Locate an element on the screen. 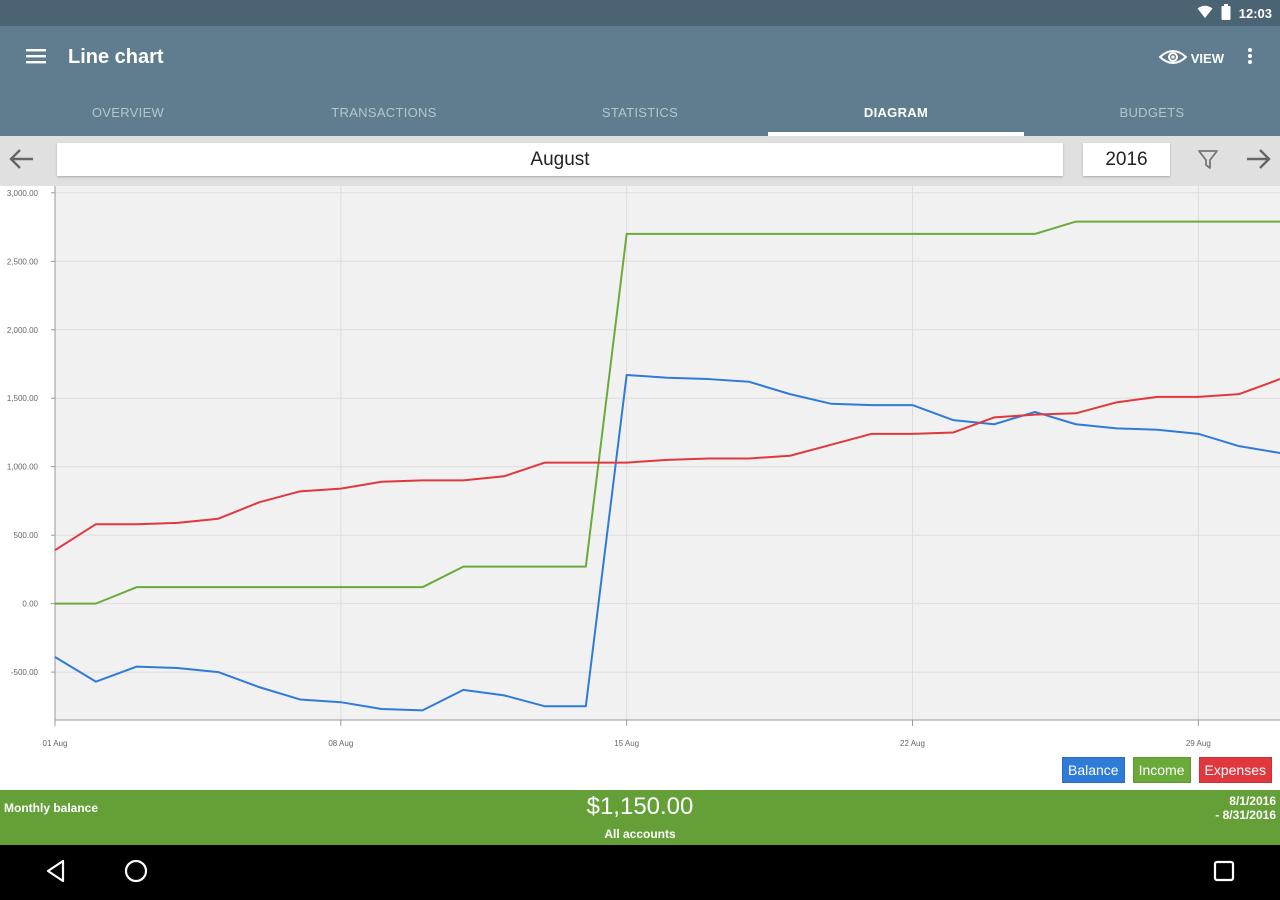 Image resolution: width=1280 pixels, height=900 pixels. chart-legend: Balance Income Expenses is located at coordinates (1167, 770).